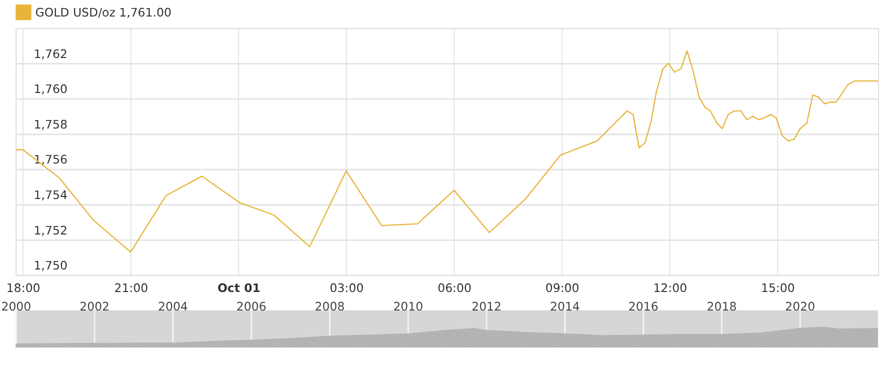  I want to click on x-tick-label: 2000, so click(16, 307).